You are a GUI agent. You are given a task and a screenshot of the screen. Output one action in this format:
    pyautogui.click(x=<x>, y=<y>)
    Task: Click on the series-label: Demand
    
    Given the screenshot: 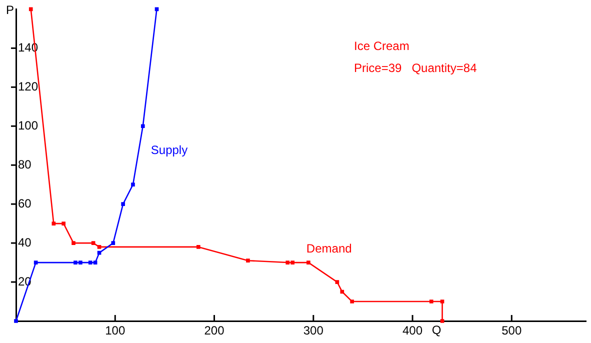 What is the action you would take?
    pyautogui.click(x=329, y=249)
    